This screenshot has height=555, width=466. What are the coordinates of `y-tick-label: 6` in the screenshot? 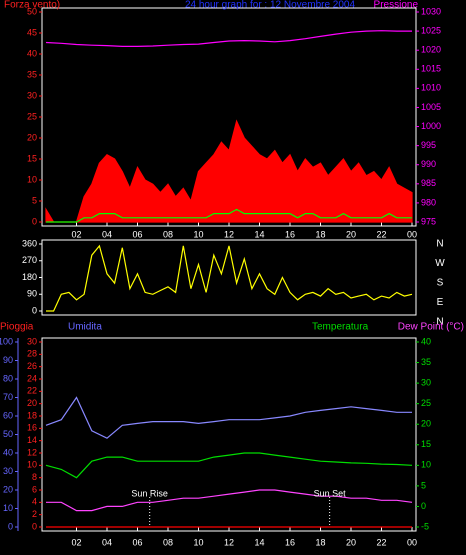 It's located at (34, 489).